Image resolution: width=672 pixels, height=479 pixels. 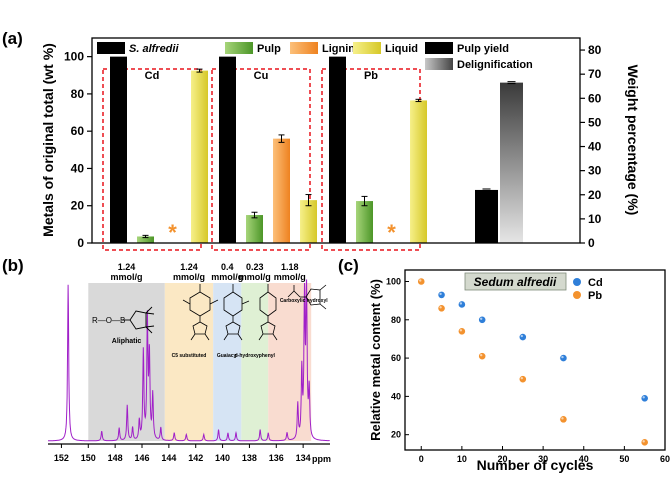 I want to click on left-axis-ticks: 0 20 40 60 80 100, so click(x=78, y=150).